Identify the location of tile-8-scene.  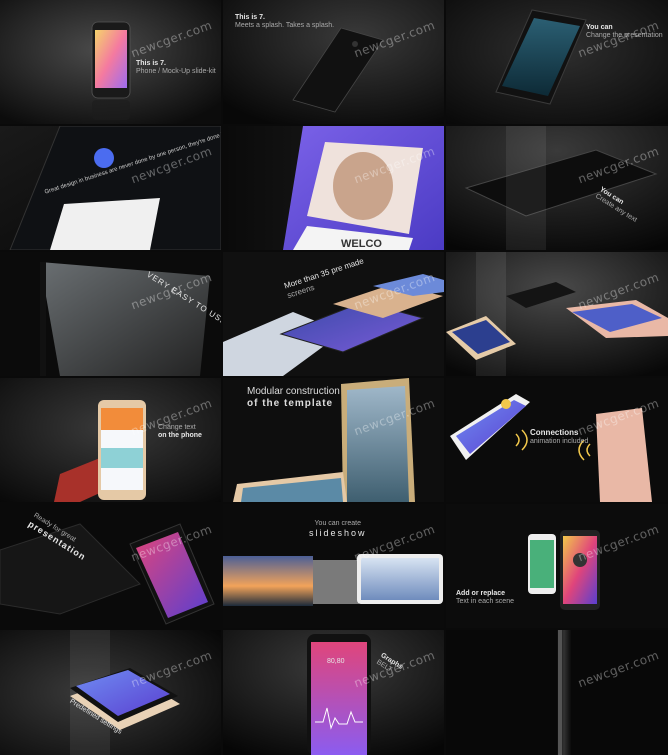
(333, 314).